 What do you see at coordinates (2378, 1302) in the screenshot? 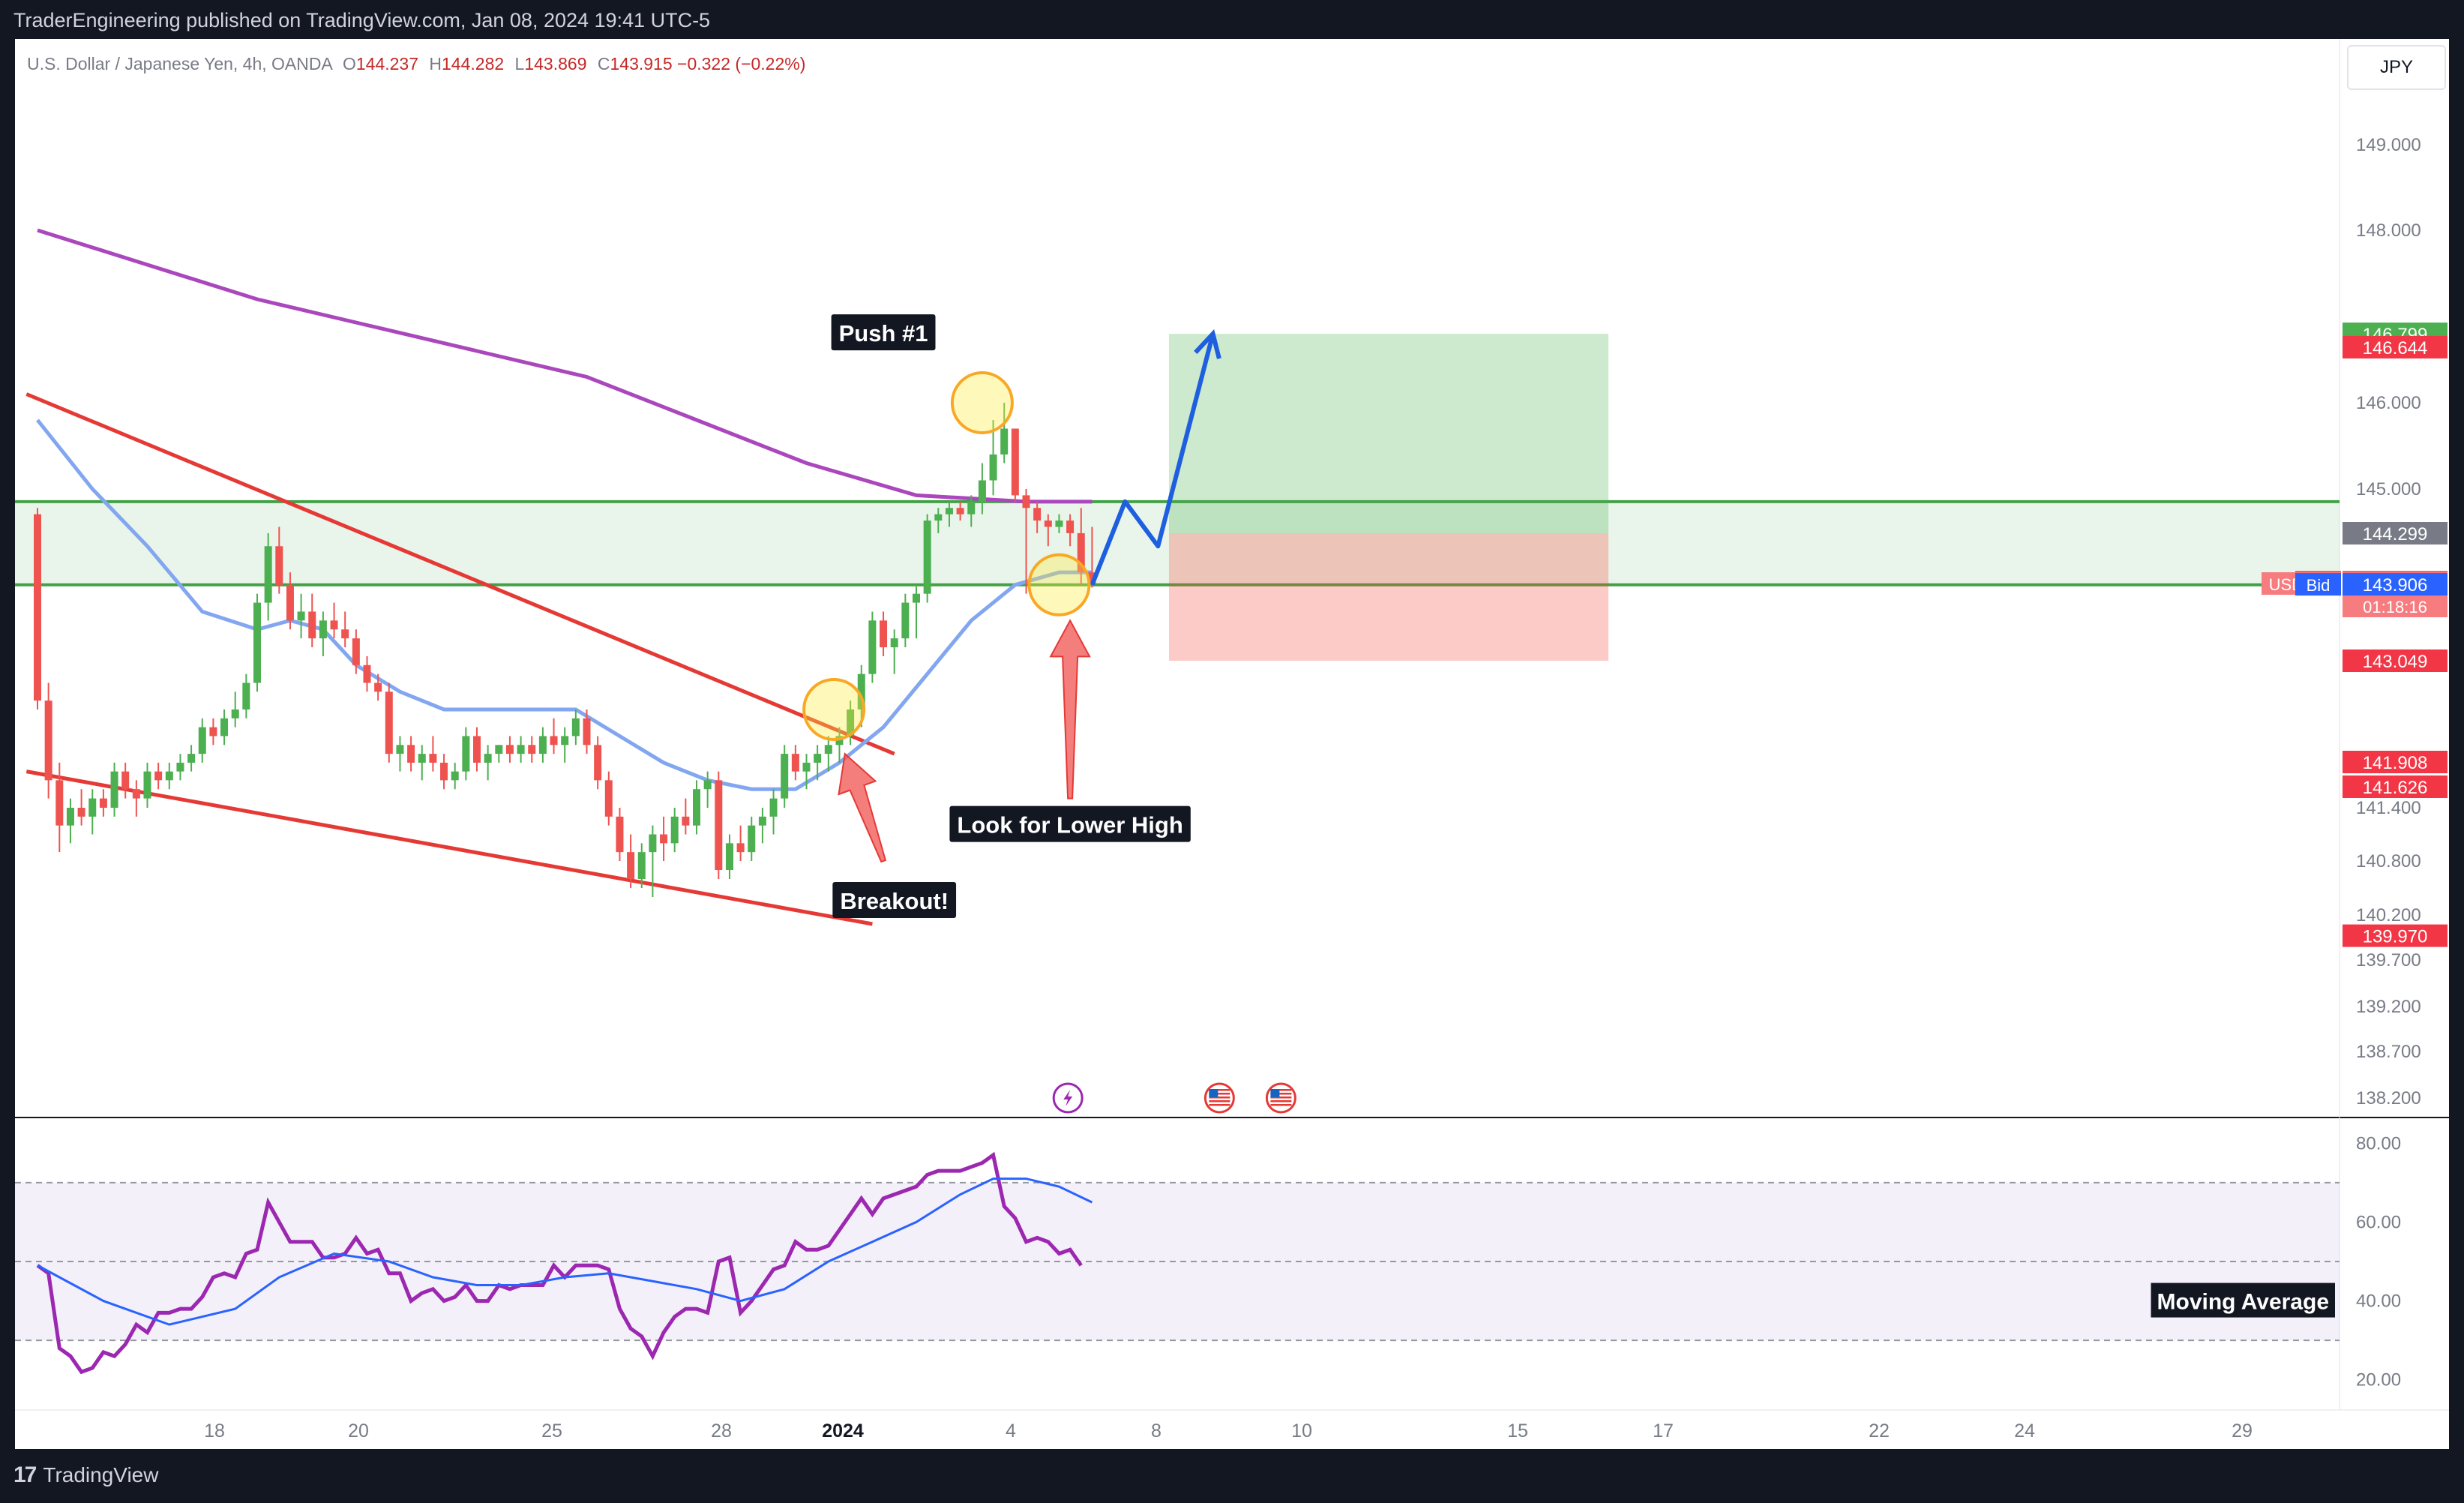
I see `osc-tick-label: 40.00` at bounding box center [2378, 1302].